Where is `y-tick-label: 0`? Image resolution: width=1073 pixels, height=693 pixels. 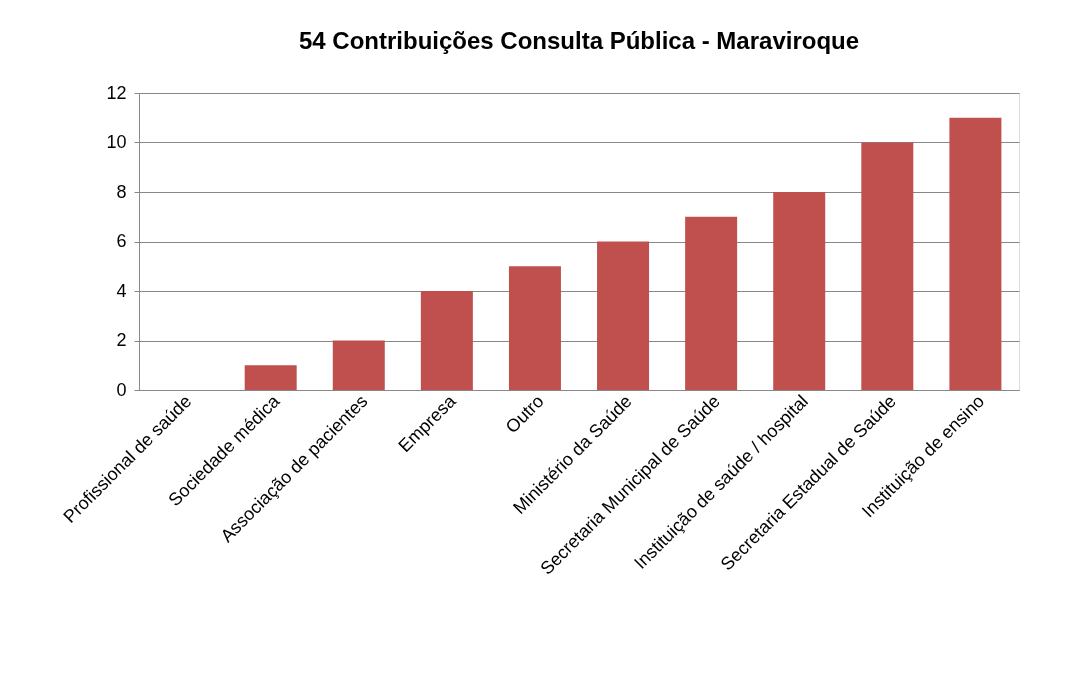 y-tick-label: 0 is located at coordinates (121, 389).